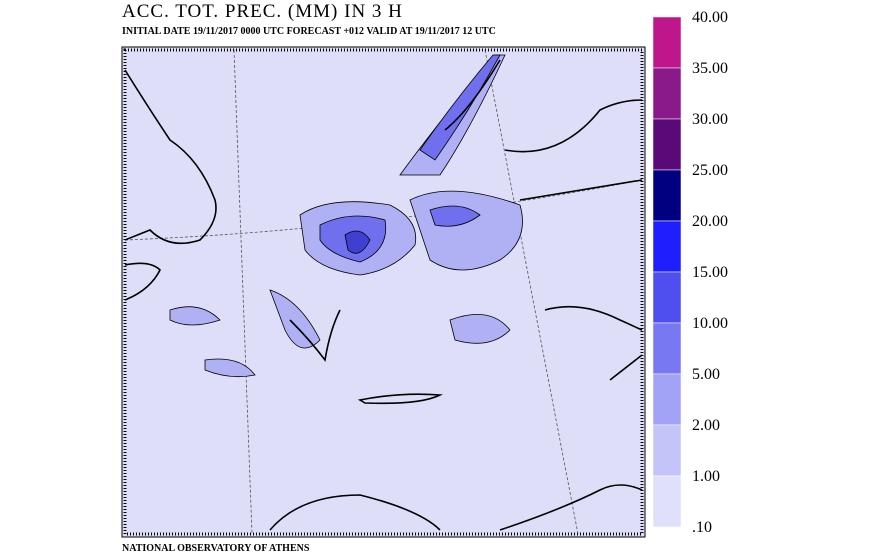 This screenshot has width=886, height=554. Describe the element at coordinates (710, 272) in the screenshot. I see `colorbar-label: 15.00` at that location.